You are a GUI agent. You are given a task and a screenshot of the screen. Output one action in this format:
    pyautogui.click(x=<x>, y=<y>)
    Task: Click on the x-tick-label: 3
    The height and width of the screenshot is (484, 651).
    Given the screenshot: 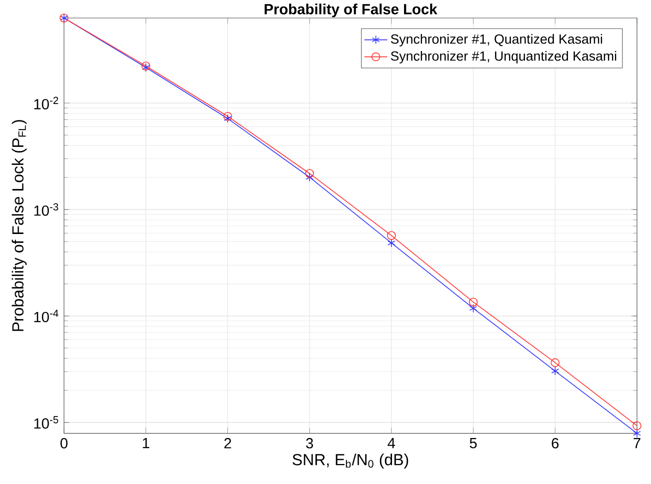 What is the action you would take?
    pyautogui.click(x=309, y=443)
    